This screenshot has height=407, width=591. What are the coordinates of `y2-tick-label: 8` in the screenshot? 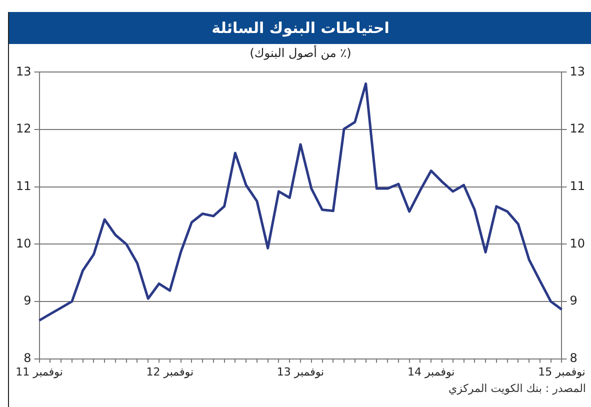 It's located at (574, 357).